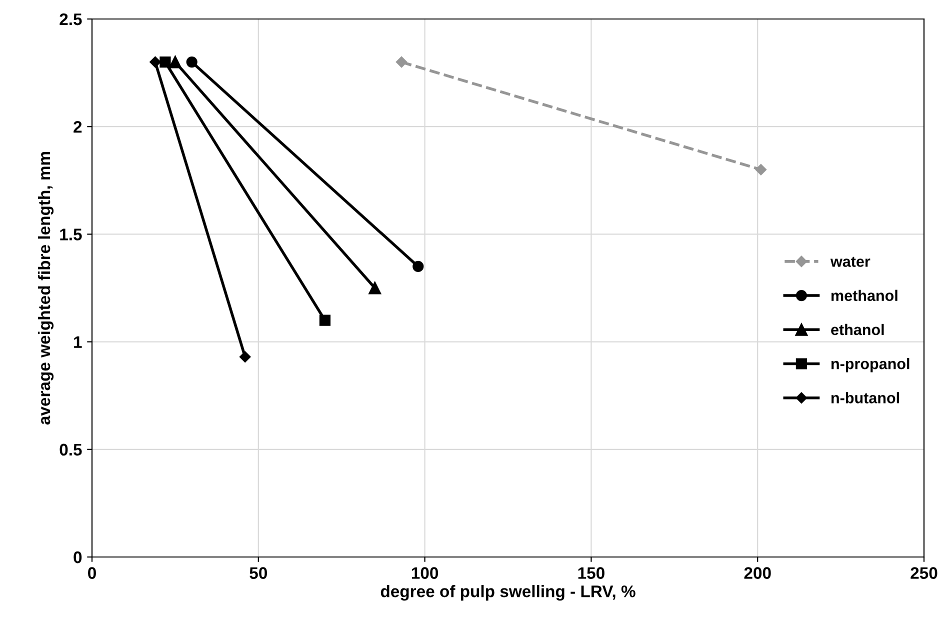 This screenshot has height=627, width=943. Describe the element at coordinates (46, 288) in the screenshot. I see `y-axis-title: average weighted fibre length, mm` at that location.